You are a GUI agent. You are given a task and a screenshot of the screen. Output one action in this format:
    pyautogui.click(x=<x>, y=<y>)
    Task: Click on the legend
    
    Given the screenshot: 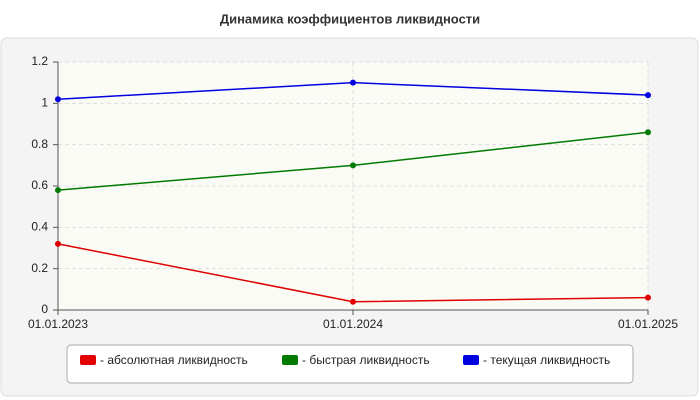 What is the action you would take?
    pyautogui.click(x=350, y=364)
    